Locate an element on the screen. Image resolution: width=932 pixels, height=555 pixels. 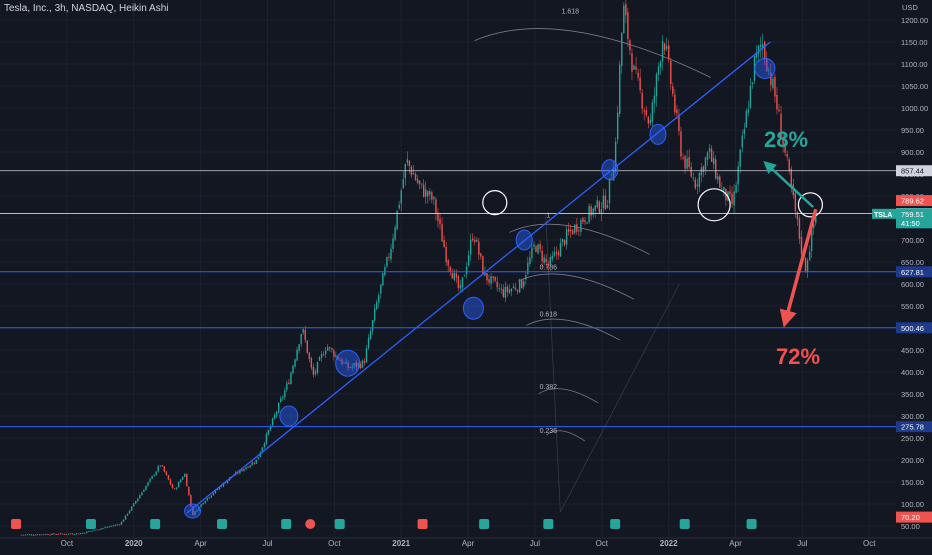
fib-arc is located at coordinates (573, 329).